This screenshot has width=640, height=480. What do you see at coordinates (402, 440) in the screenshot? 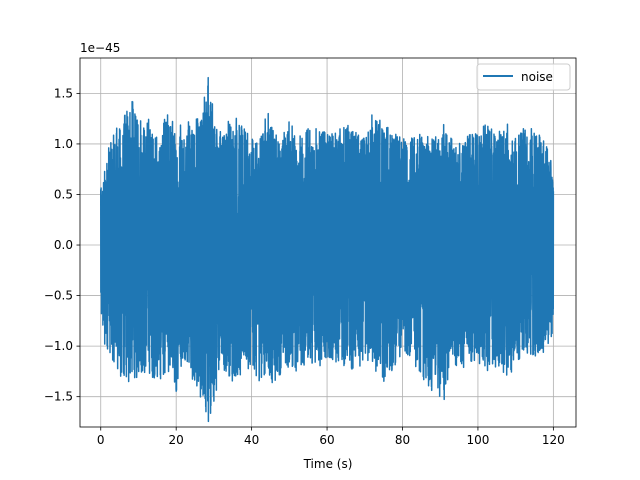
I see `x-tick-label: 80` at bounding box center [402, 440].